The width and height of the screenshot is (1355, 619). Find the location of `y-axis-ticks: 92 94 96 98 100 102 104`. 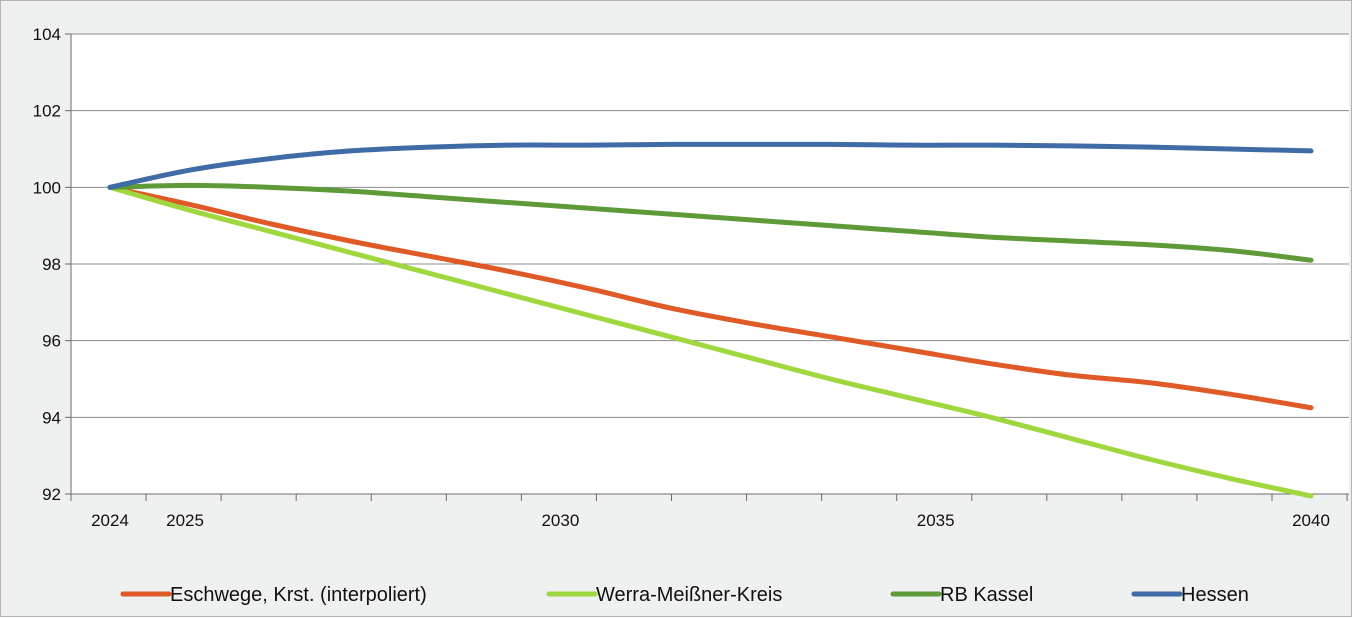

y-axis-ticks: 92 94 96 98 100 102 104 is located at coordinates (52, 264).